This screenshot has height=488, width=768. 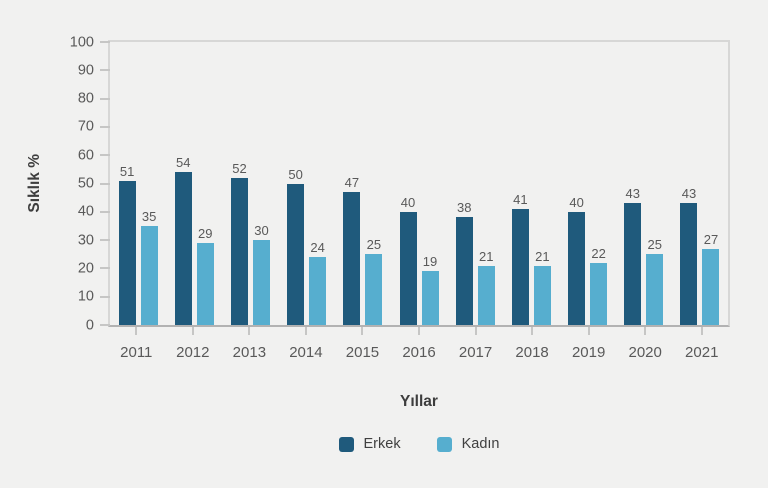 What do you see at coordinates (85, 70) in the screenshot?
I see `y-tick-label: 90` at bounding box center [85, 70].